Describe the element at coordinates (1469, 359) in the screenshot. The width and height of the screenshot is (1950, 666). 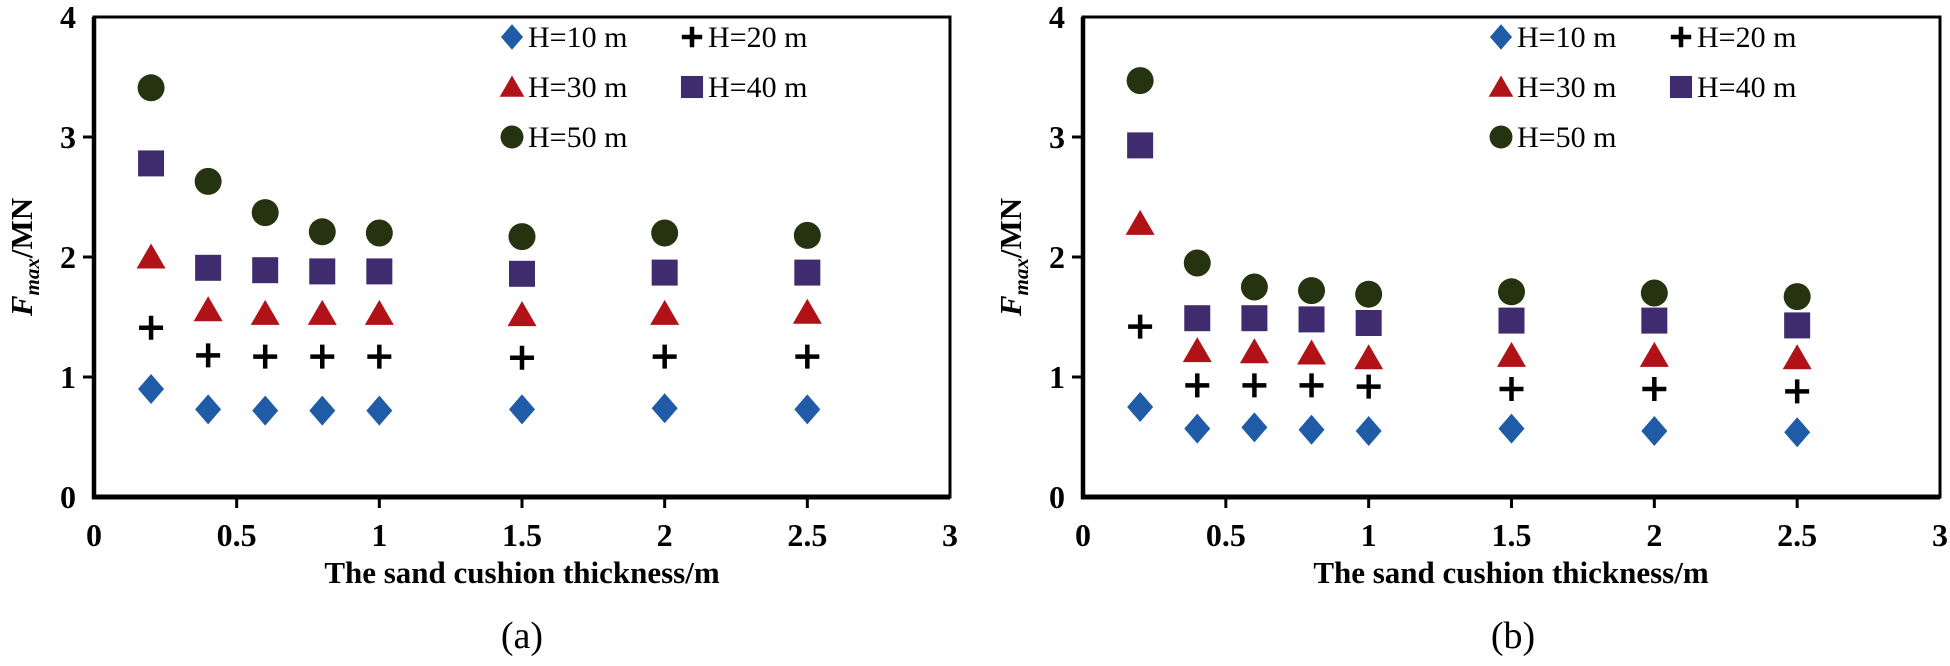
I see `series-b-plus` at that location.